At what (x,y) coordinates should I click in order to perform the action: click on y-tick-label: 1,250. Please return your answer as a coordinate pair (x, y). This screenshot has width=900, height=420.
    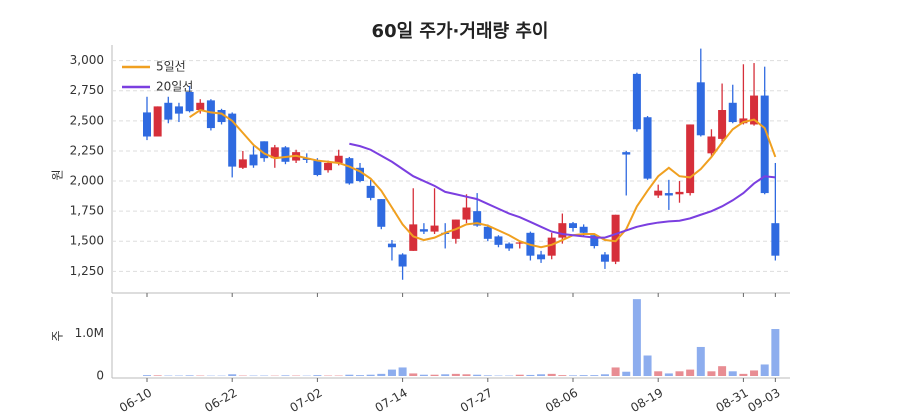
    Looking at the image, I should click on (87, 271).